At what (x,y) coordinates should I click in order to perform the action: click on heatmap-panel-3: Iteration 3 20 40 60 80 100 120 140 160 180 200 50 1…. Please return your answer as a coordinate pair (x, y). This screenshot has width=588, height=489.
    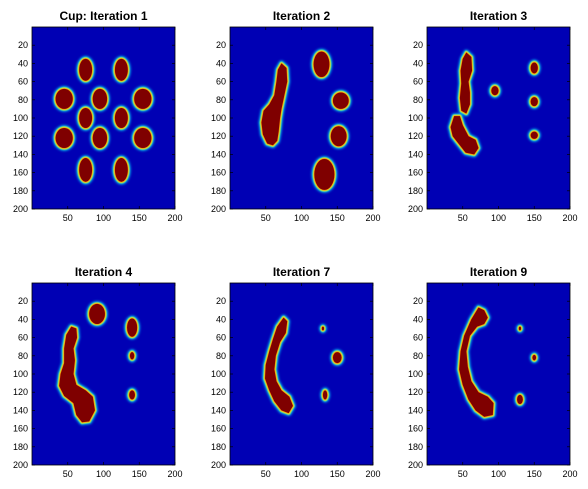
    Looking at the image, I should click on (493, 116).